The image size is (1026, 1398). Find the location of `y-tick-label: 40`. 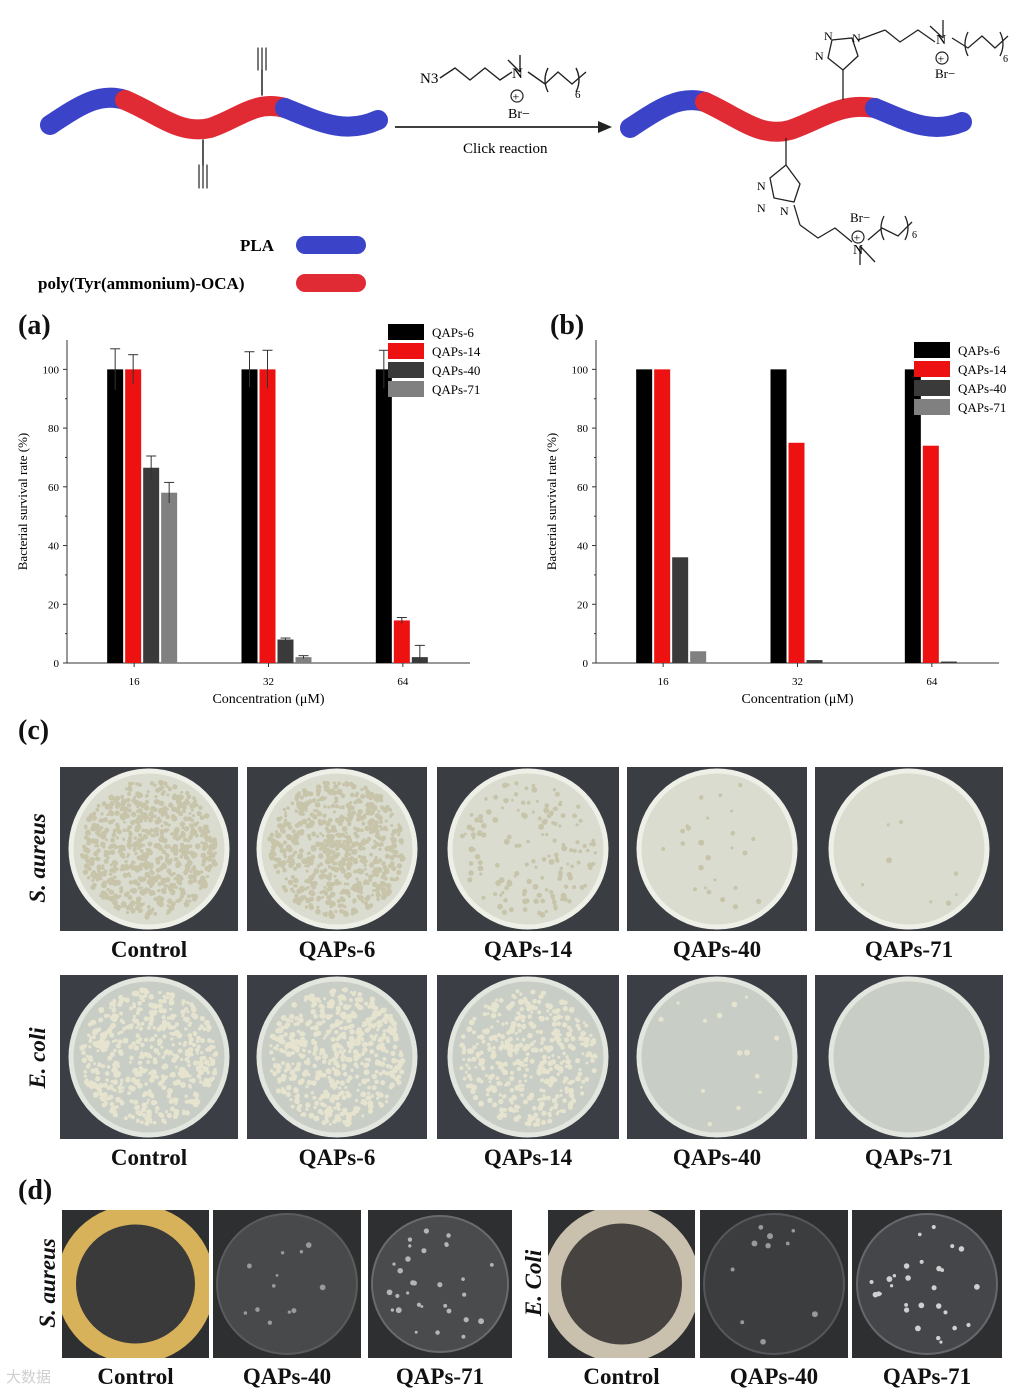

y-tick-label: 40 is located at coordinates (54, 547).